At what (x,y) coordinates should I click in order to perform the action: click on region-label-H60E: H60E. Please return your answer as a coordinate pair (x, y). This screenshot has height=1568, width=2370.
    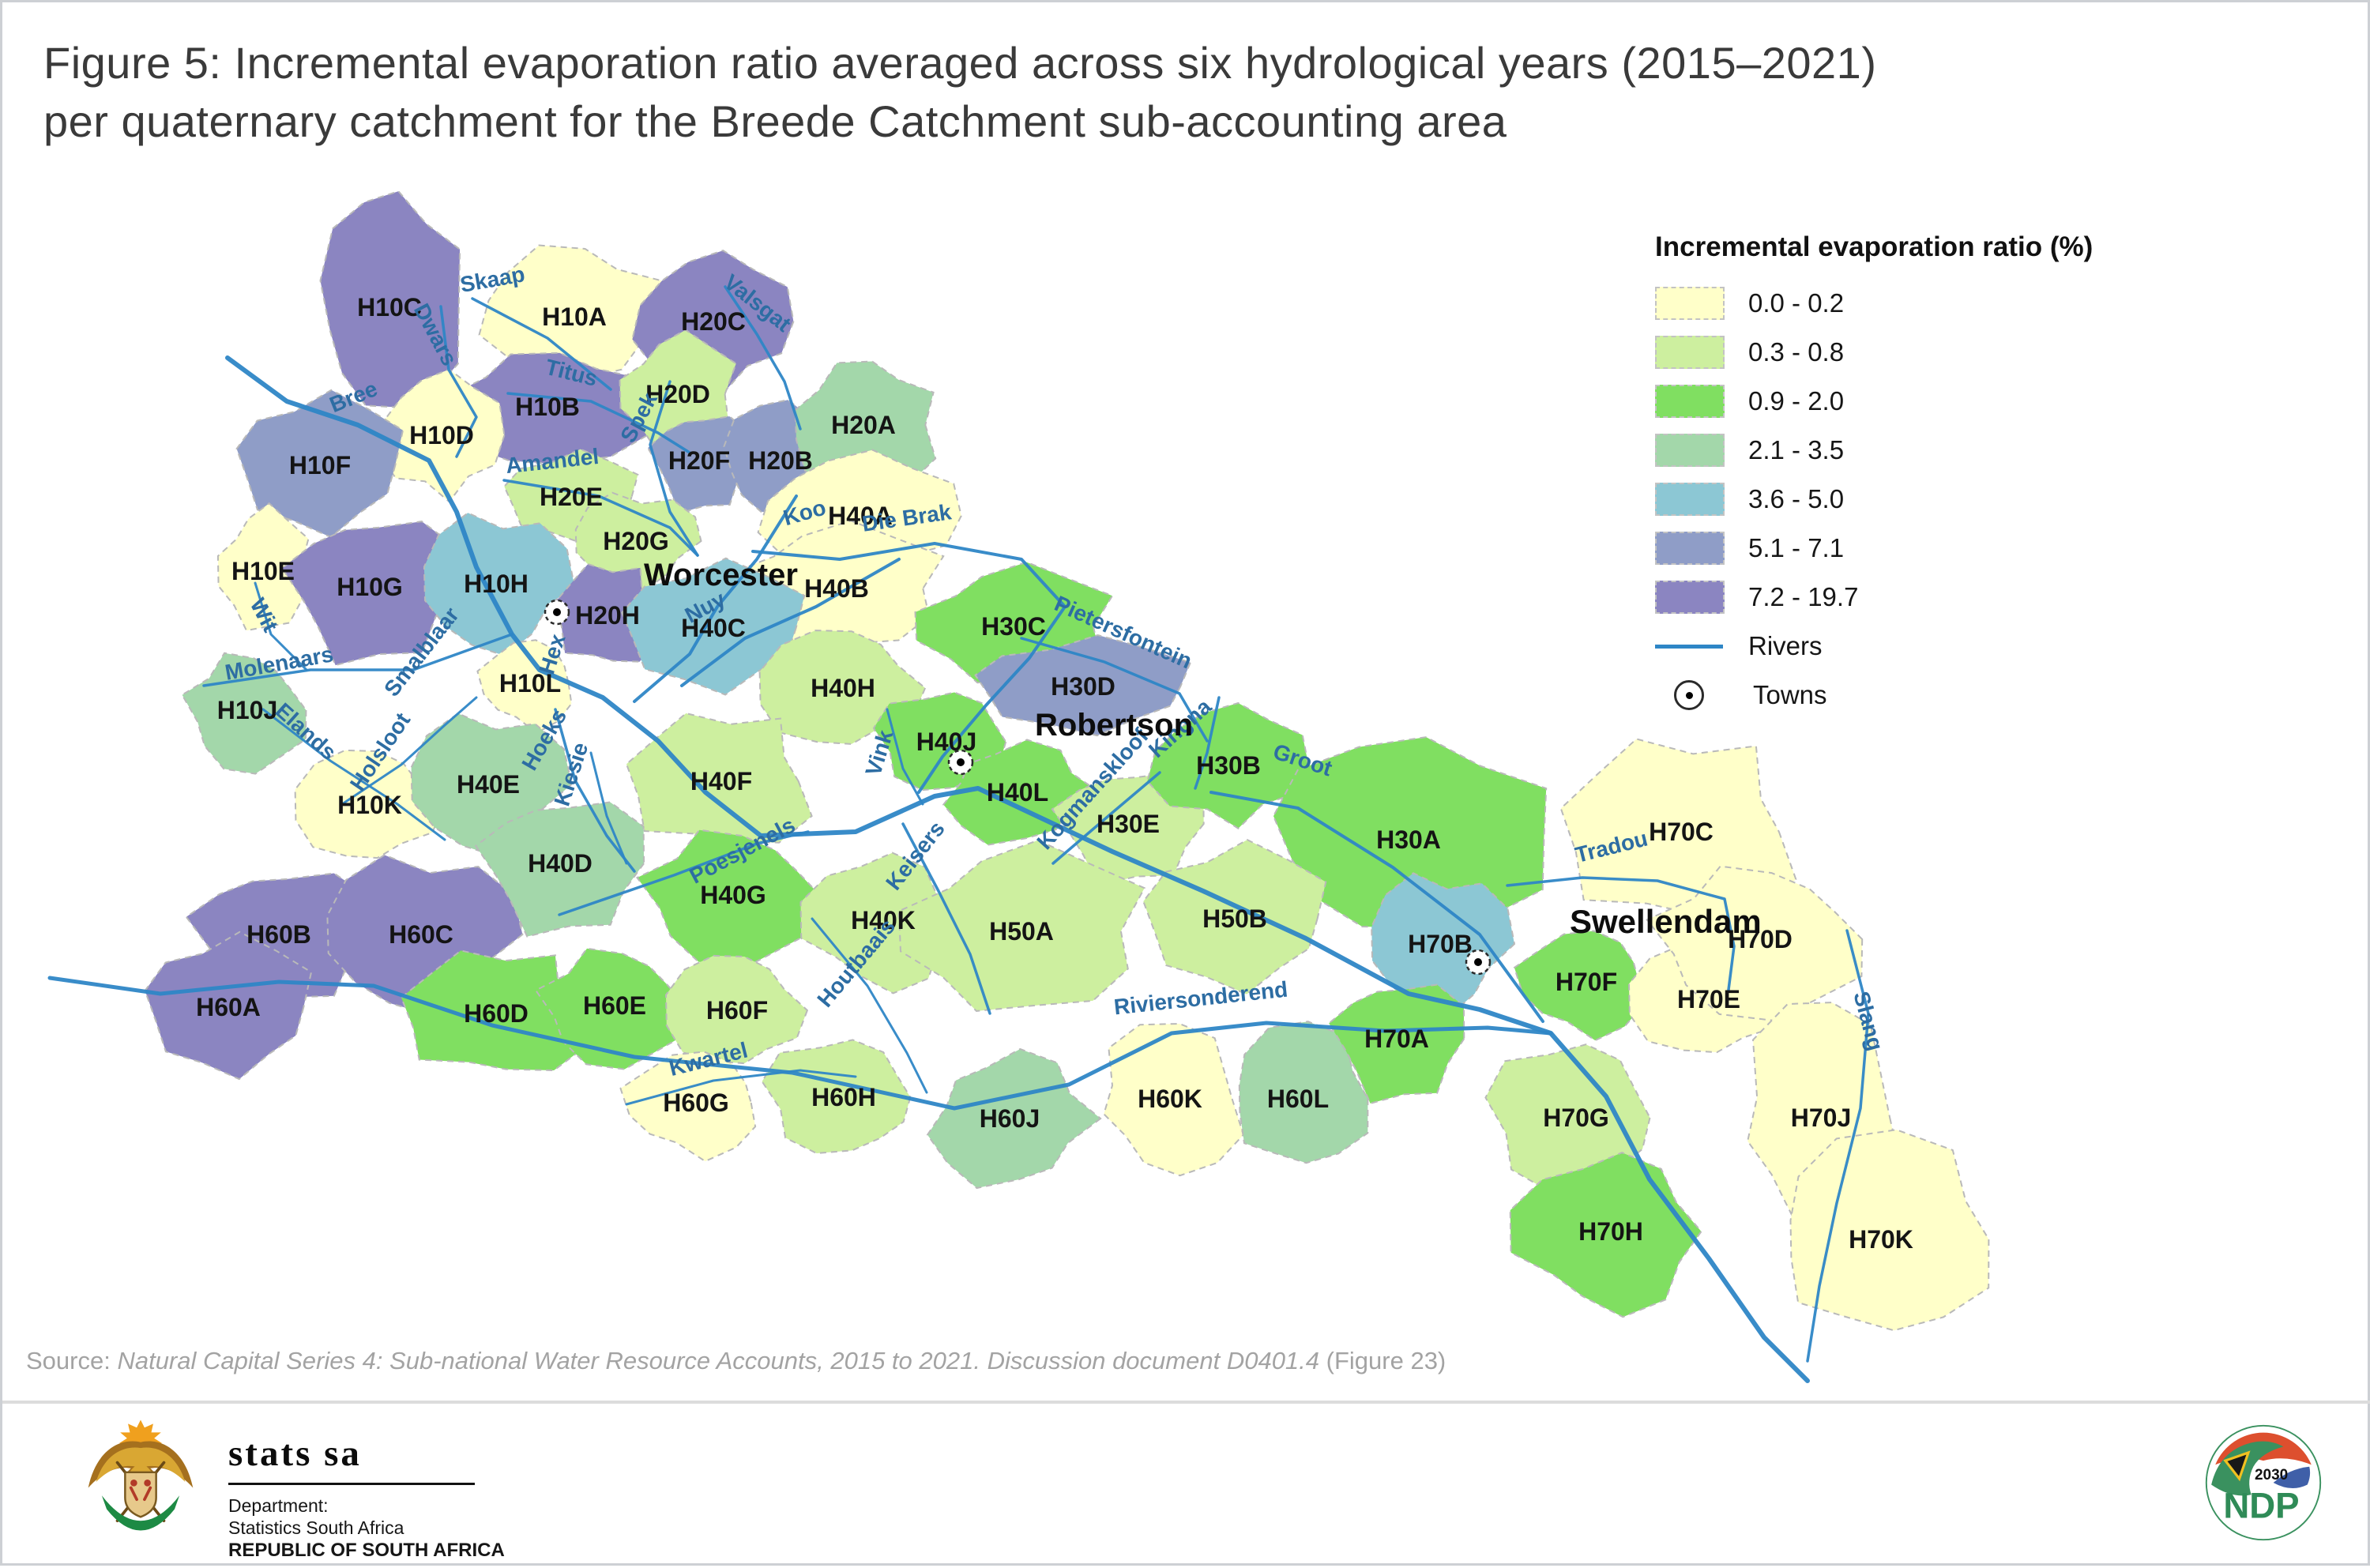
    Looking at the image, I should click on (615, 1005).